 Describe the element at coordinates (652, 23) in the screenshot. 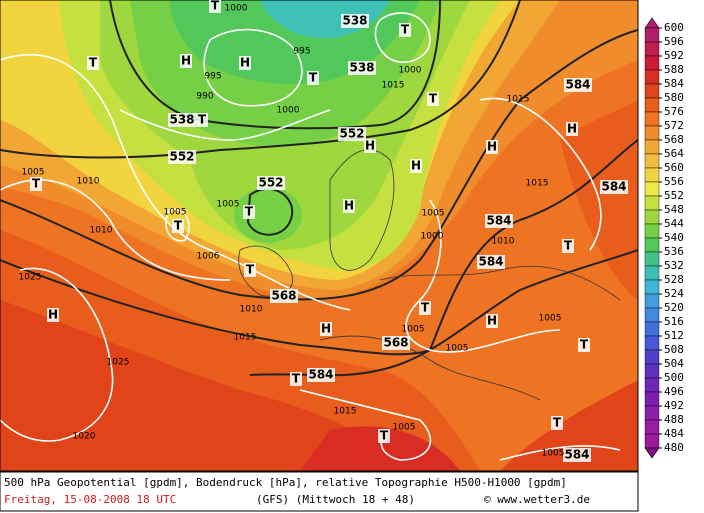

I see `colorbar-arrow` at that location.